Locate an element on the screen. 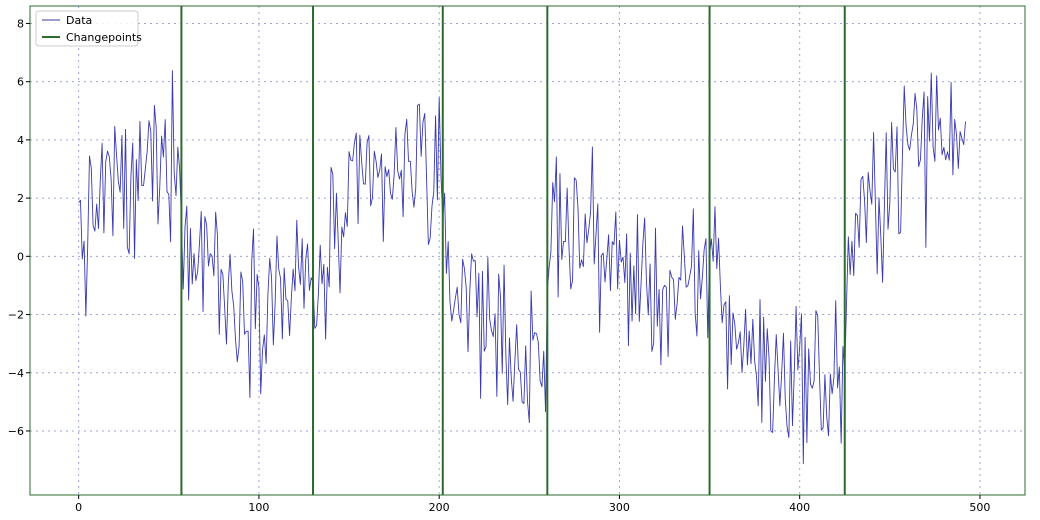 Image resolution: width=1040 pixels, height=520 pixels. y-tick-label: −6 is located at coordinates (16, 431).